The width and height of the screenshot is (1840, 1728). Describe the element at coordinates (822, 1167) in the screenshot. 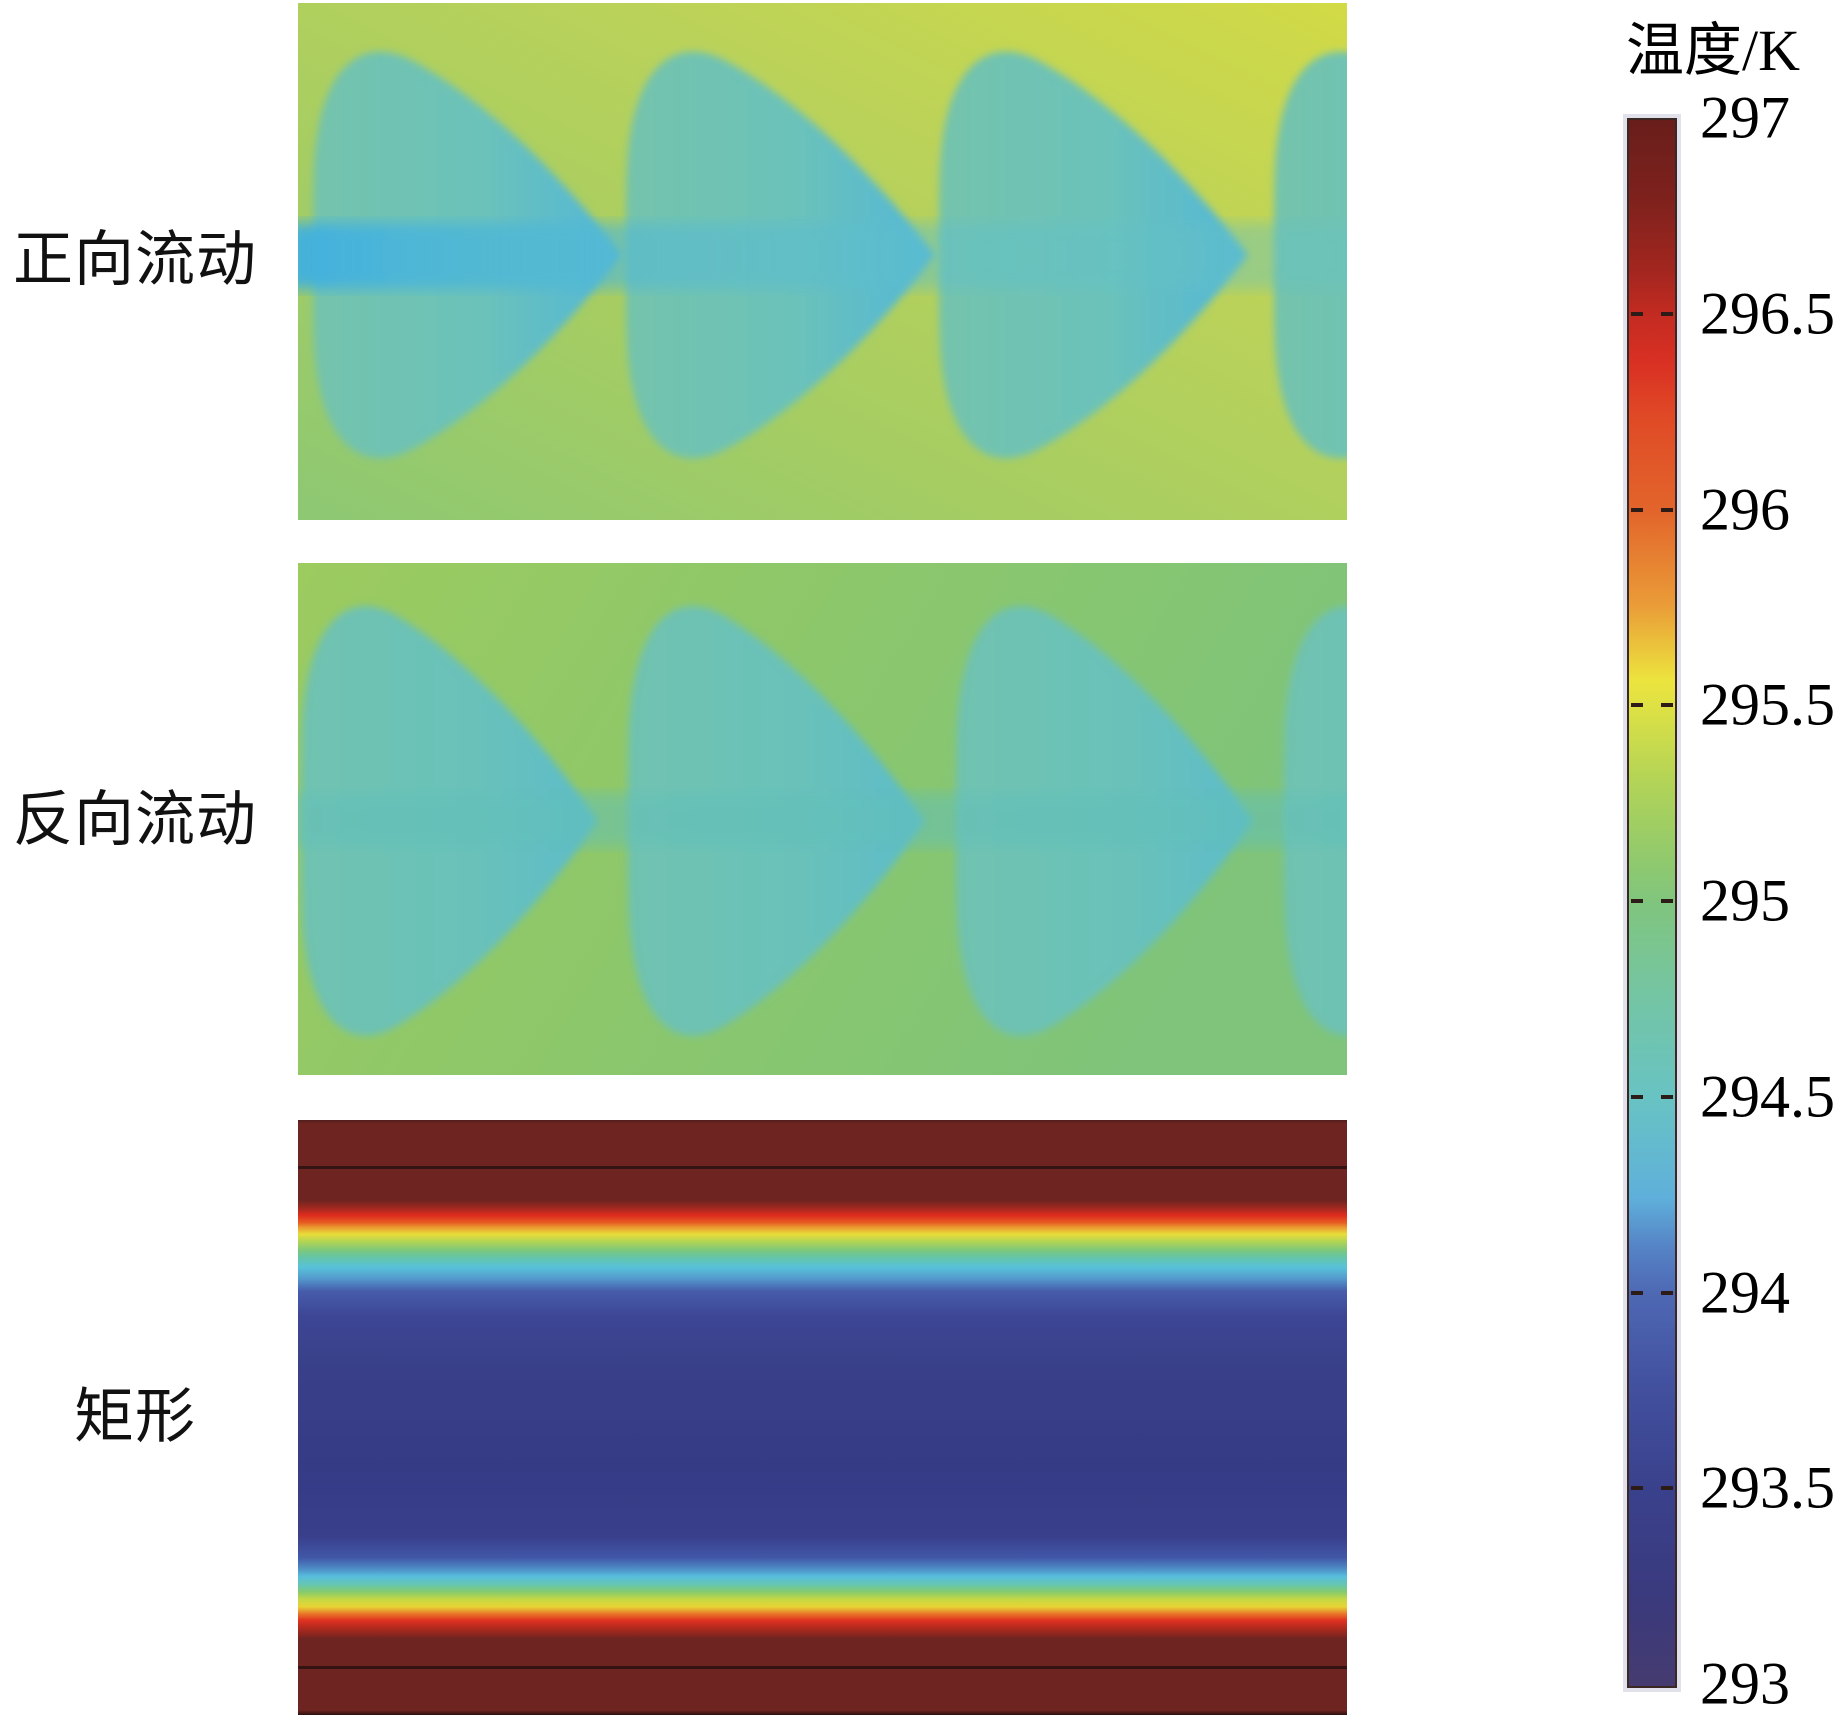

I see `wall-boundary-line-top` at that location.